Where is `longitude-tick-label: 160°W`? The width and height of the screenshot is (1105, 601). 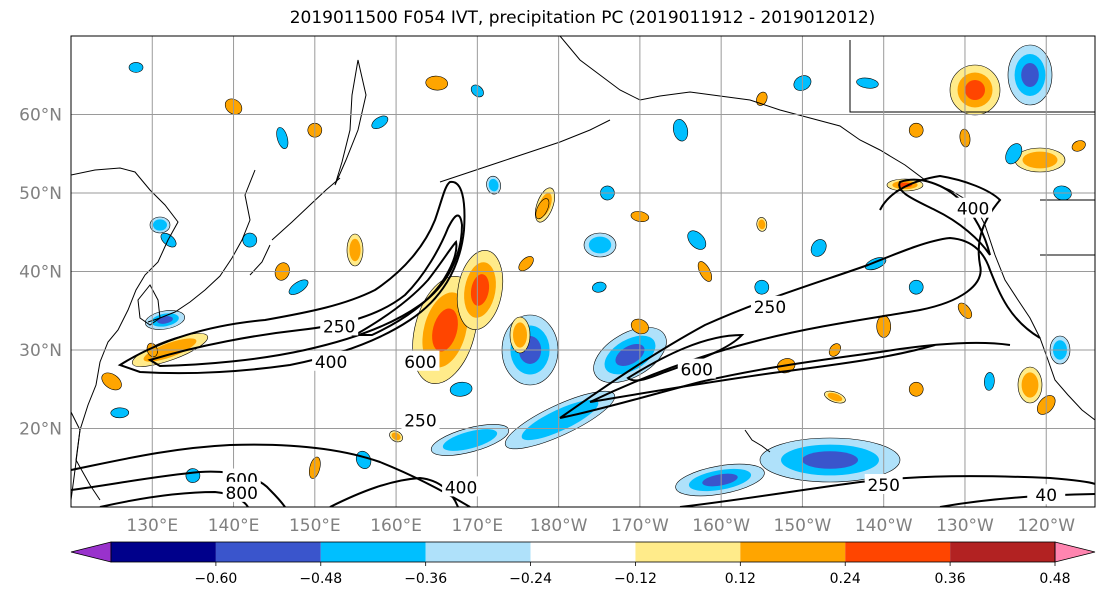 longitude-tick-label: 160°W is located at coordinates (721, 526).